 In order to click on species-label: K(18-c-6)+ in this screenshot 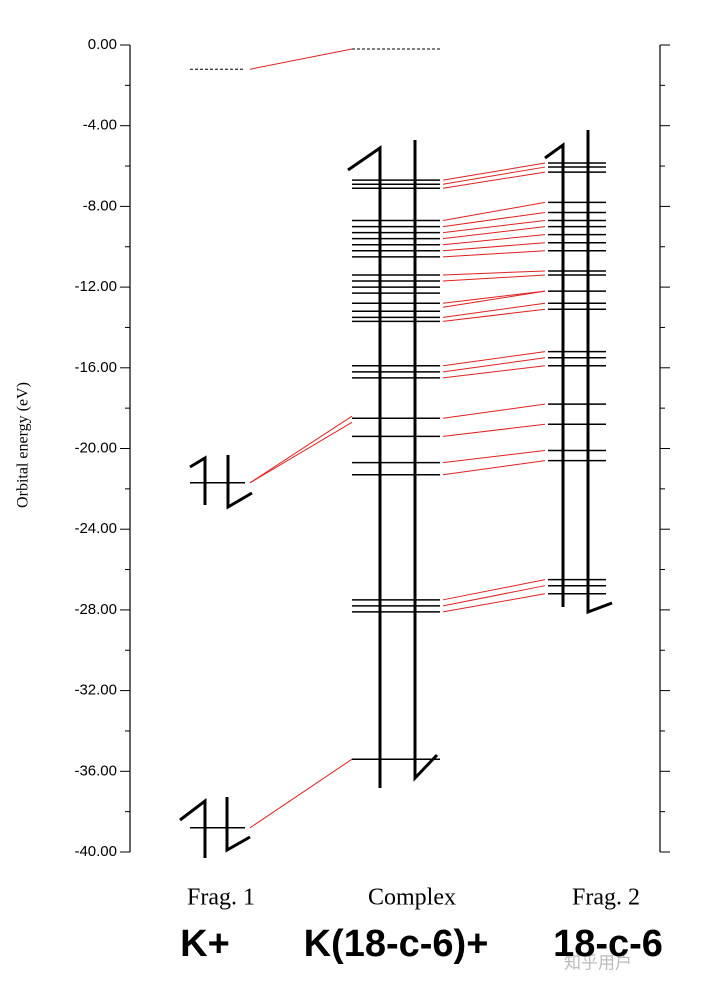, I will do `click(396, 944)`.